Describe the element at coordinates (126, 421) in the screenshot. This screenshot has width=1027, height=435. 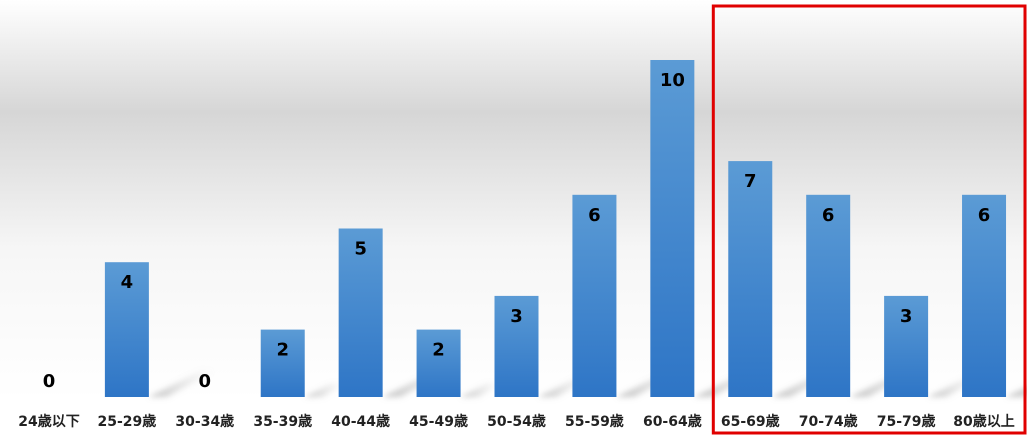
I see `category-label: 25-29歳` at that location.